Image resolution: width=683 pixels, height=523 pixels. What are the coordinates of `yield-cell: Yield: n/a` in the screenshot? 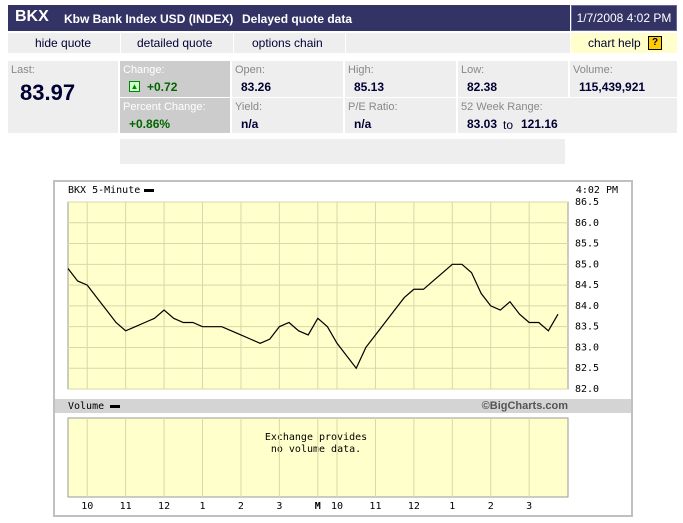 It's located at (287, 115).